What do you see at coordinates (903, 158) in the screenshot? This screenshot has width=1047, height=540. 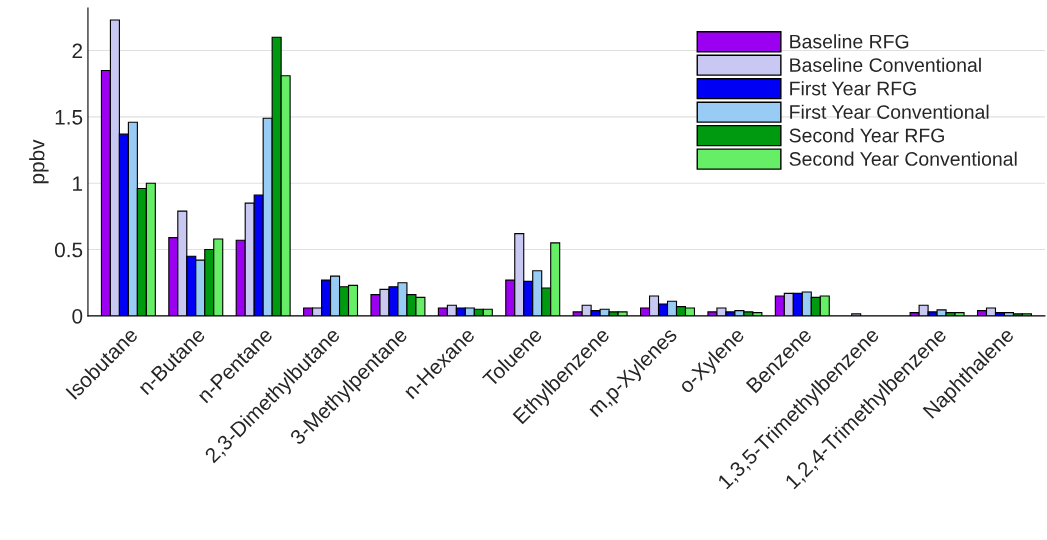 I see `legend-label: Second Year Conventional` at bounding box center [903, 158].